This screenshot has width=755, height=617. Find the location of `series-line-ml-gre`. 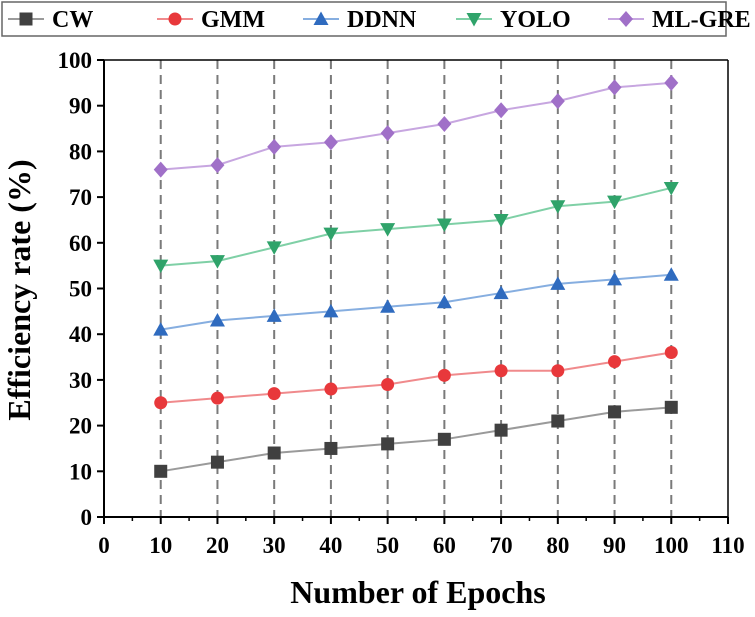

series-line-ml-gre is located at coordinates (416, 126).